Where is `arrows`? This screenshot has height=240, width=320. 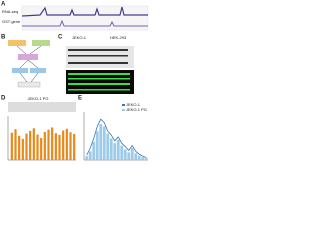 arrows is located at coordinates (29, 64).